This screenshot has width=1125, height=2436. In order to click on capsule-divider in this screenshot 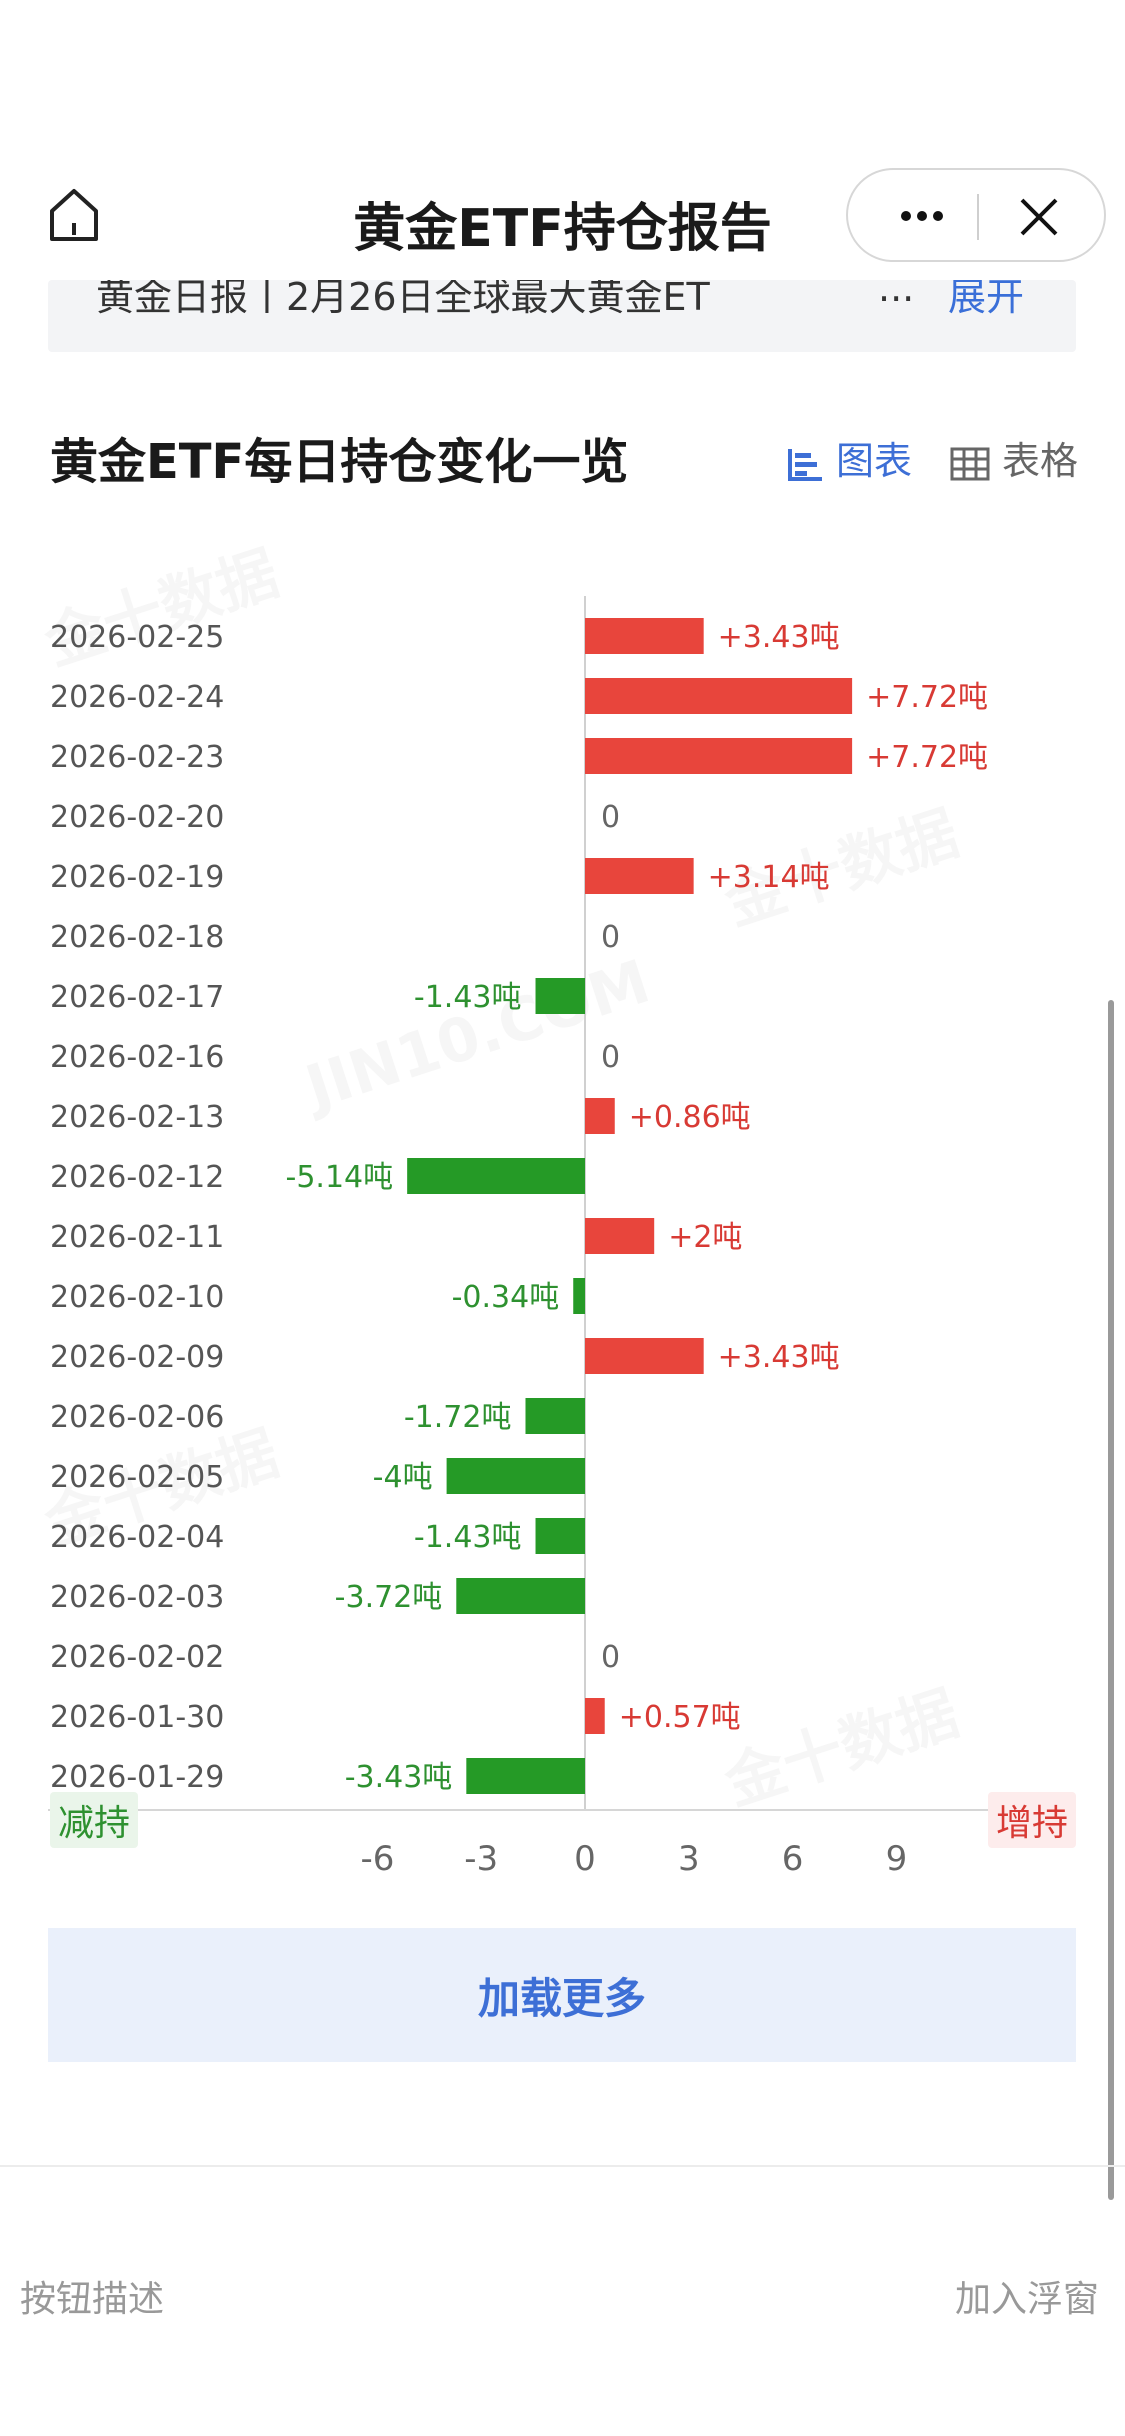, I will do `click(978, 217)`.